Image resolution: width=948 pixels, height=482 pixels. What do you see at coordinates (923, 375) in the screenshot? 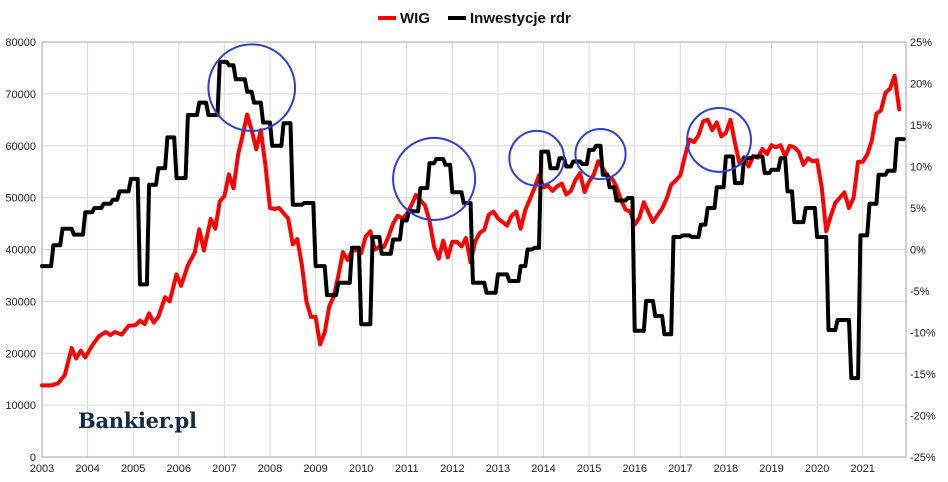
I see `y-right-tick-label: -15%` at bounding box center [923, 375].